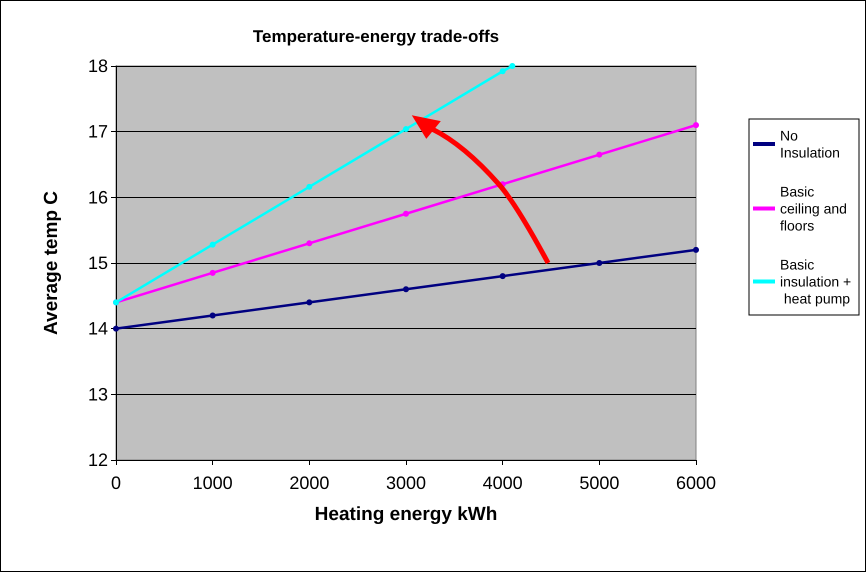 The image size is (866, 572). What do you see at coordinates (502, 483) in the screenshot?
I see `x-tick-label: 4000` at bounding box center [502, 483].